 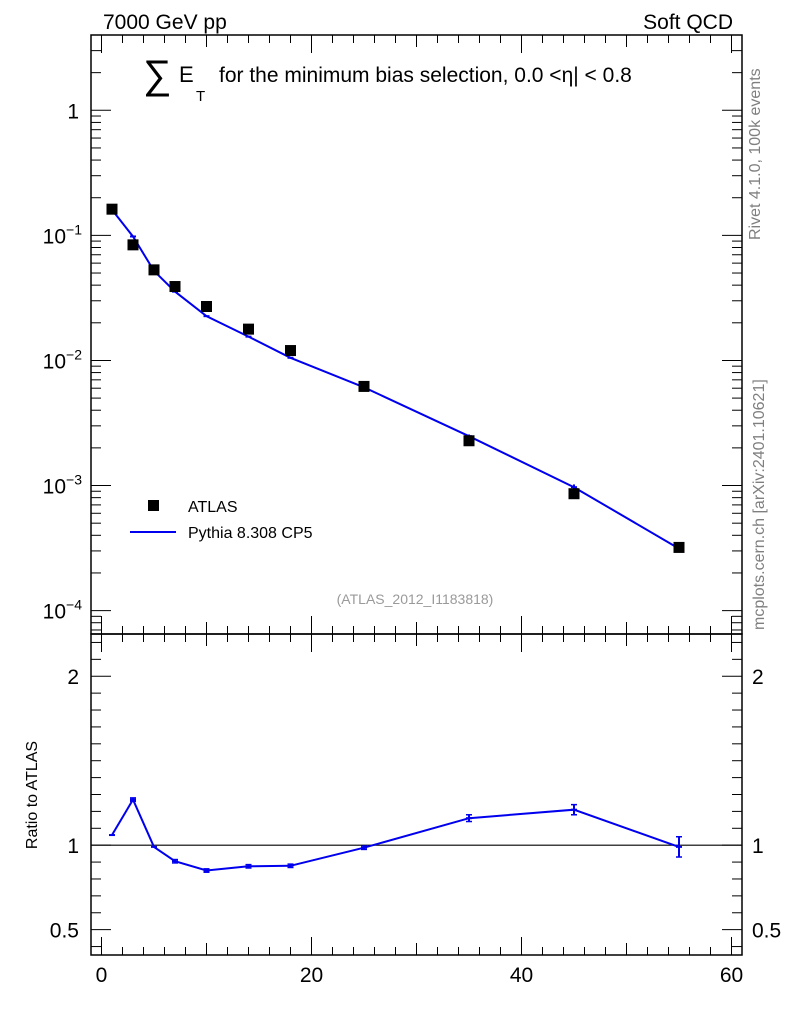 I want to click on main-y-tick-label: 10⁻⁴, so click(x=63, y=610).